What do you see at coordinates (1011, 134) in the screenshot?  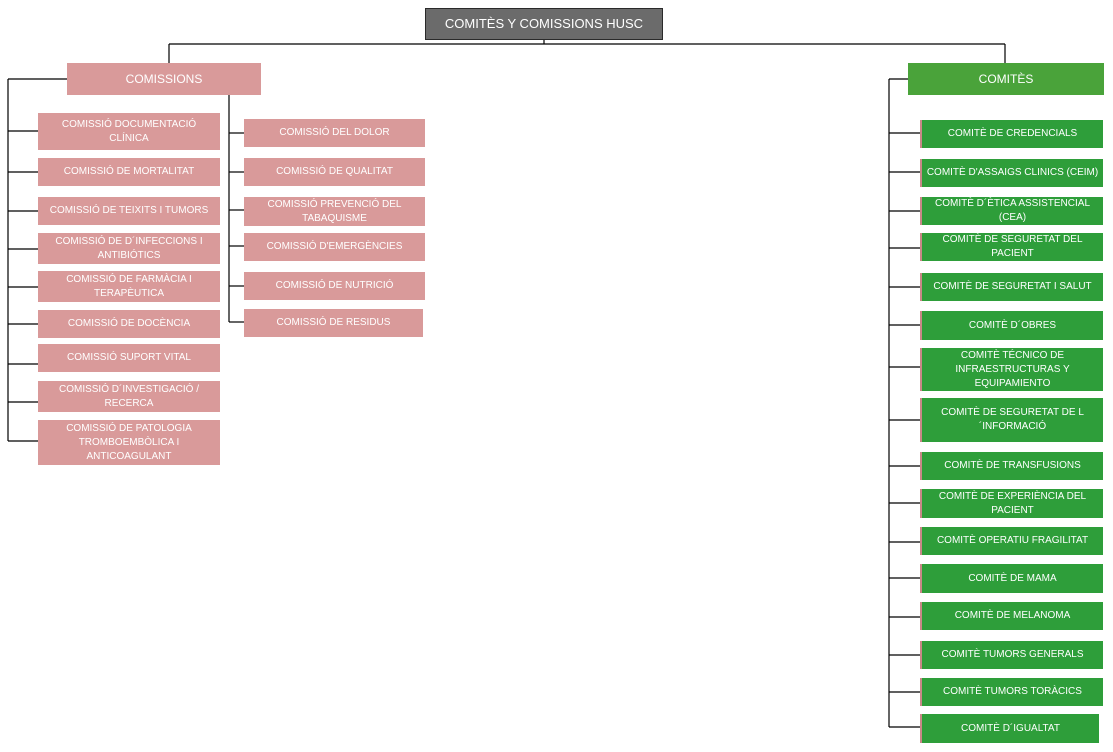 I see `comite-credencials: COMITÈ DE CREDENCIALS` at bounding box center [1011, 134].